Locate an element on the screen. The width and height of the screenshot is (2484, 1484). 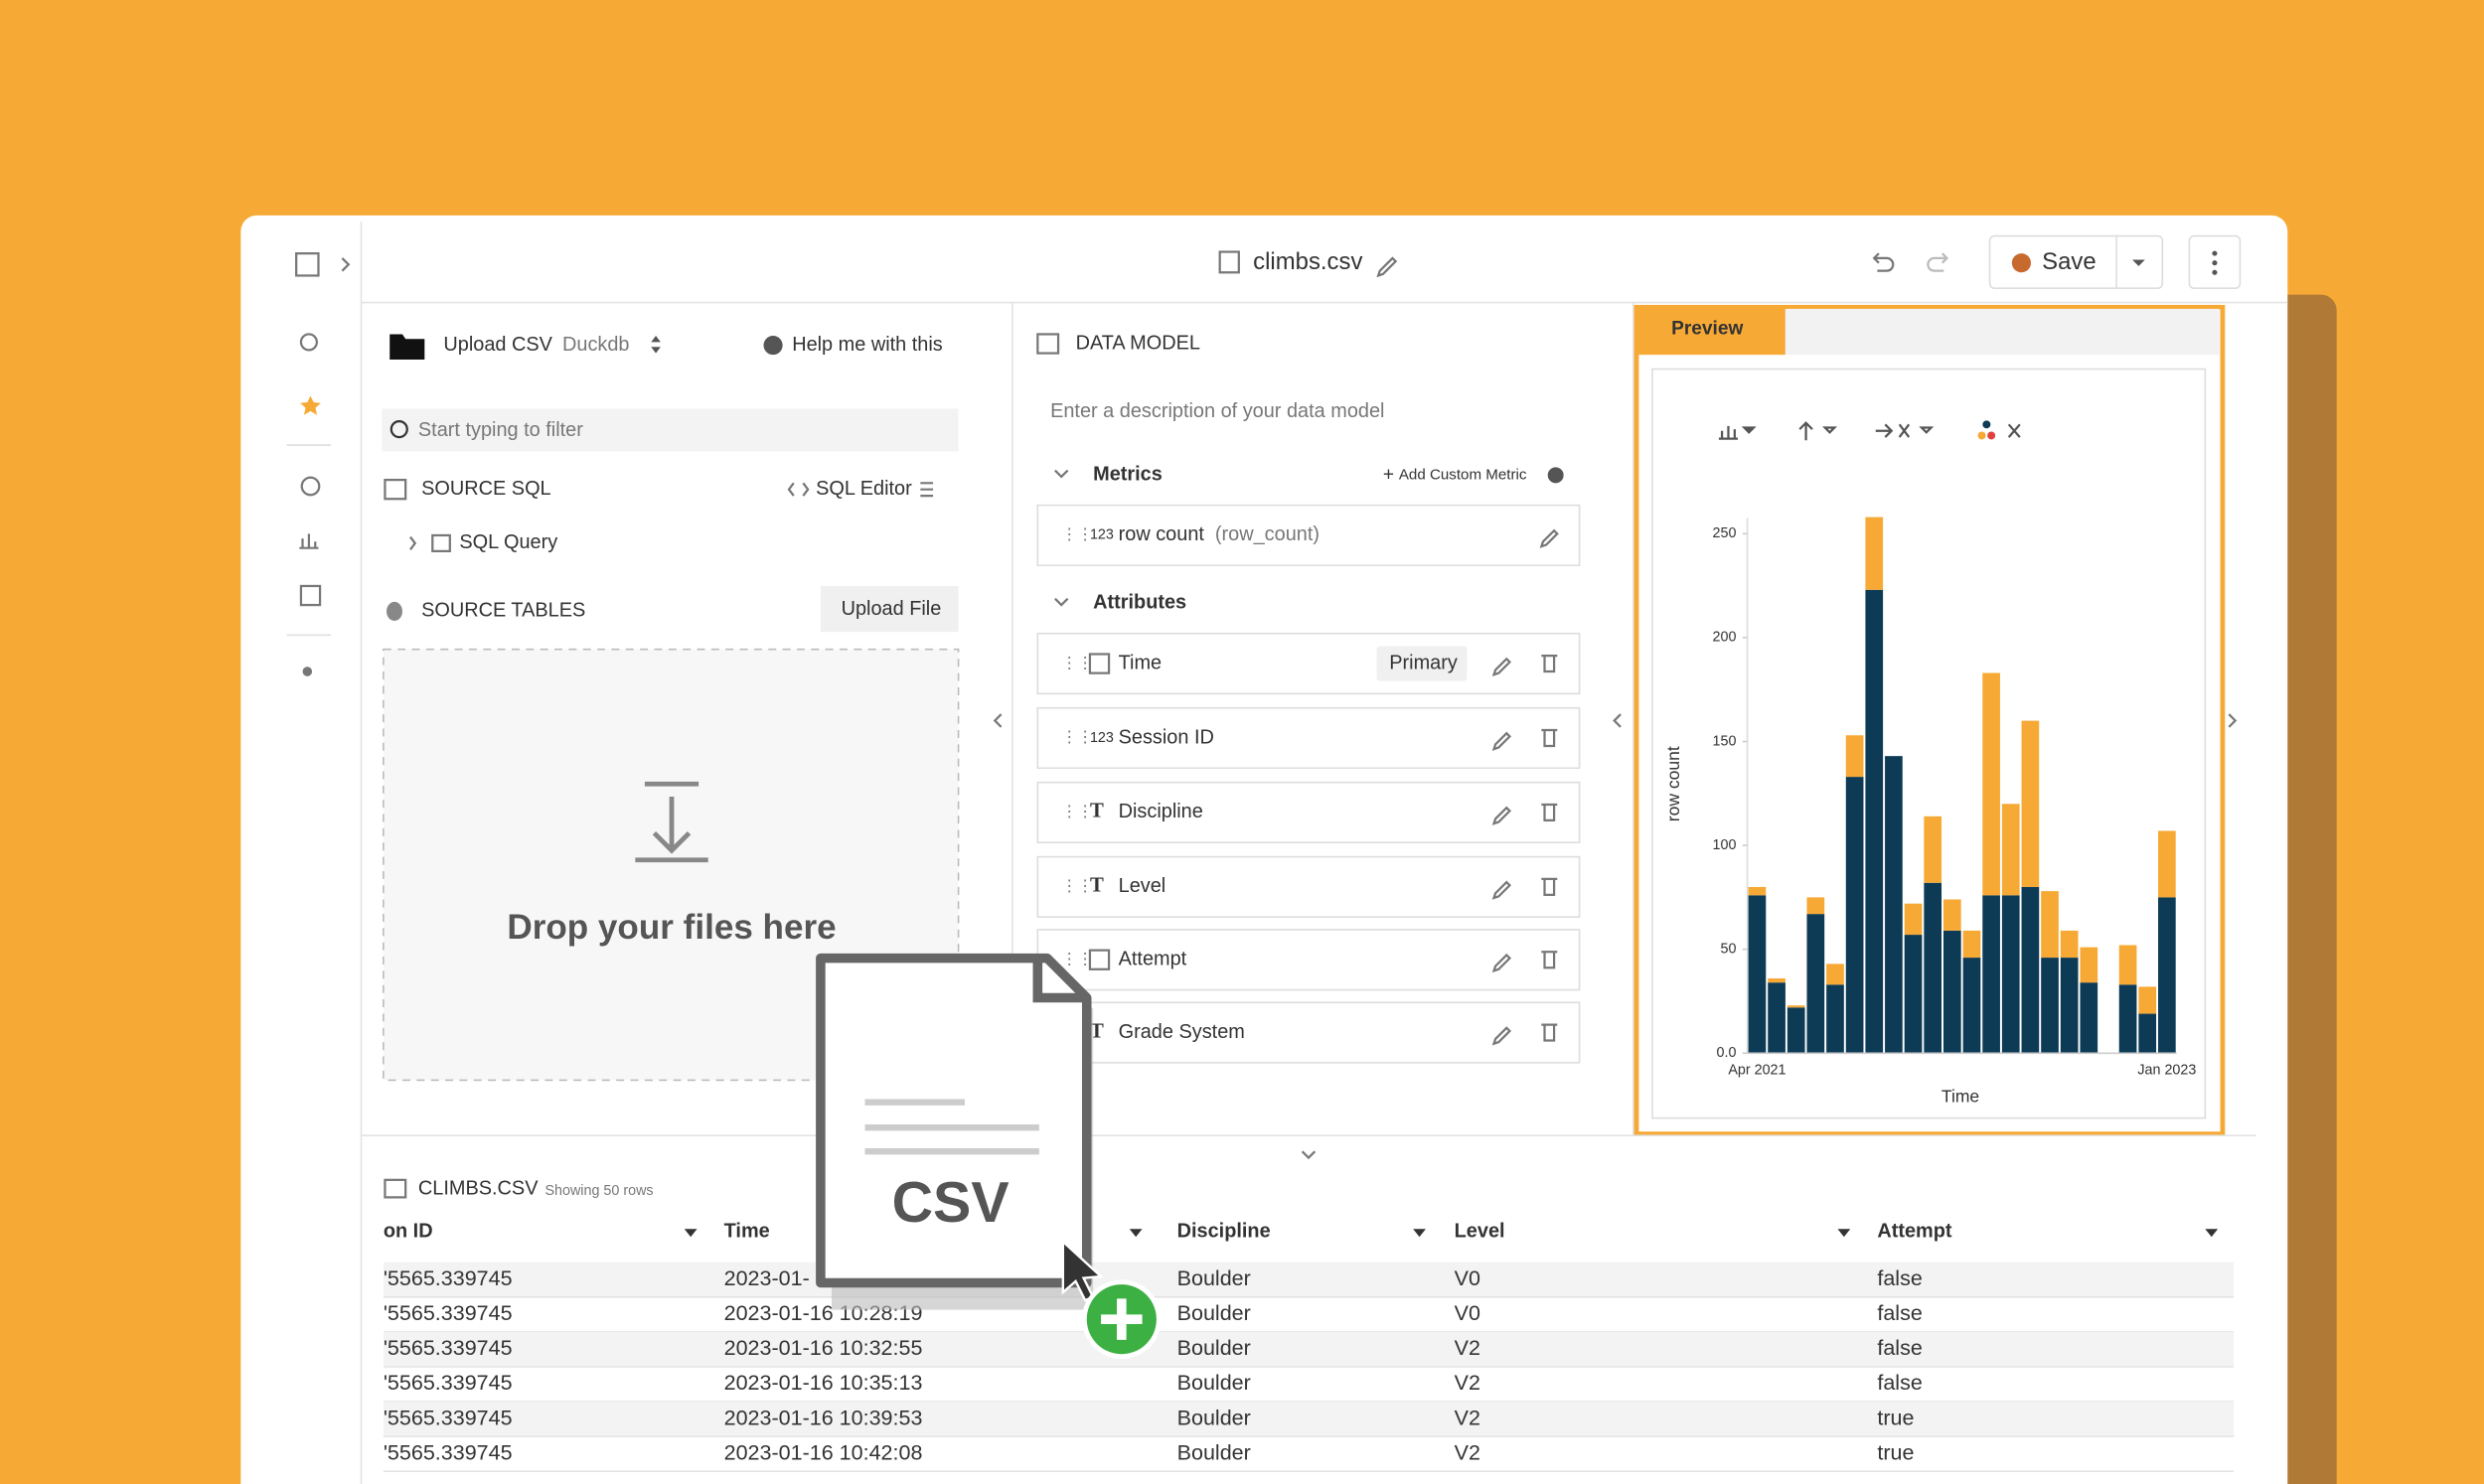
preview-tab is located at coordinates (1711, 332).